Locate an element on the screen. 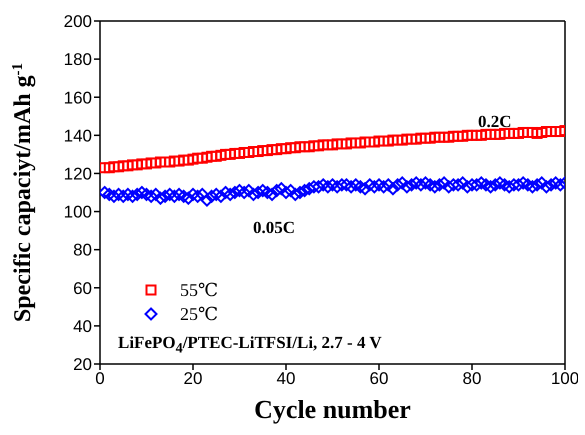 This screenshot has height=435, width=585. legend-label: 25℃ is located at coordinates (199, 314).